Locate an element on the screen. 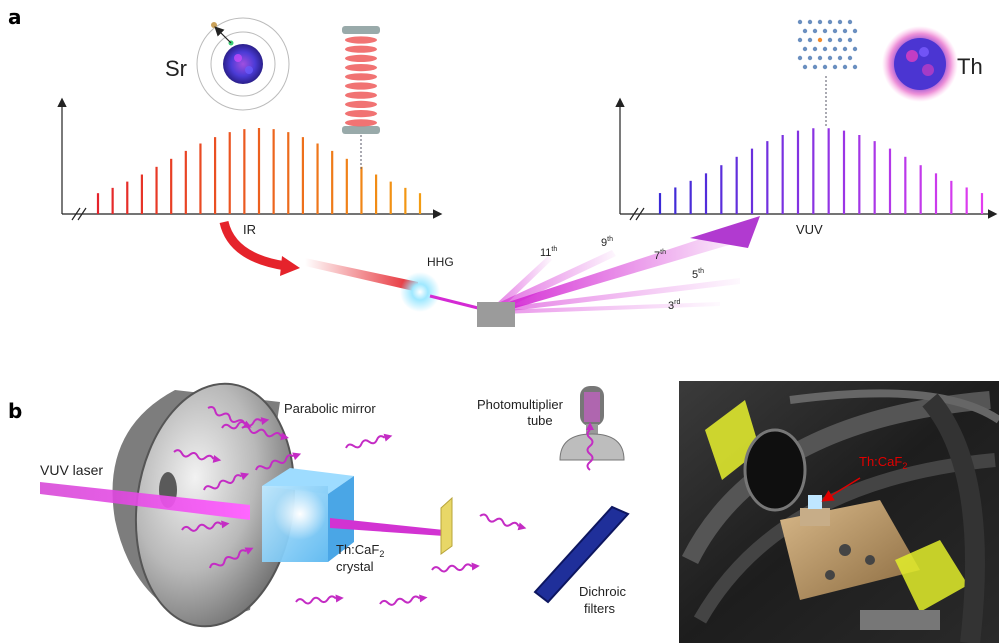 This screenshot has width=999, height=643. parabolic-mirror-label: Parabolic mirror is located at coordinates (330, 408).